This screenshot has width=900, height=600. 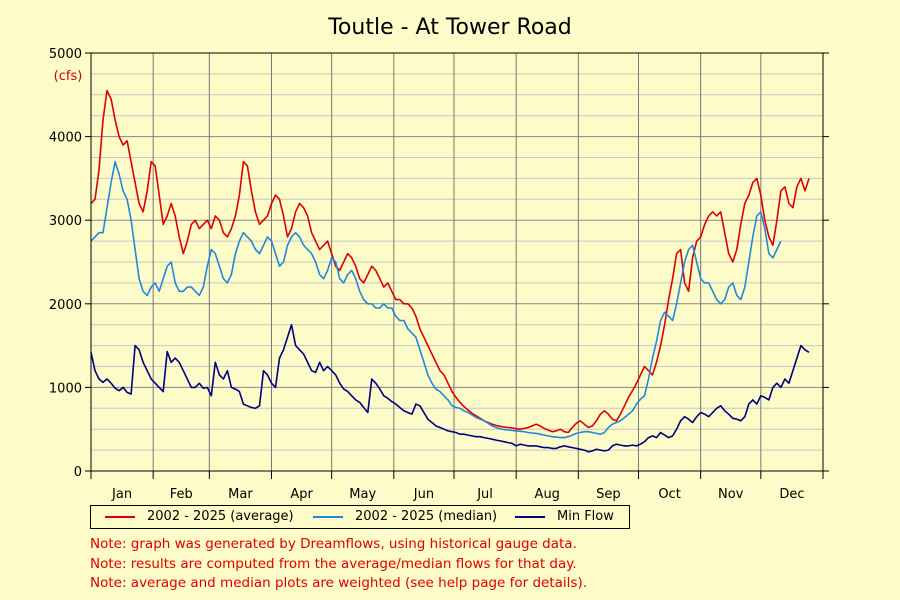 I want to click on legend-label-average: 2002 - 2025 (average), so click(x=220, y=516).